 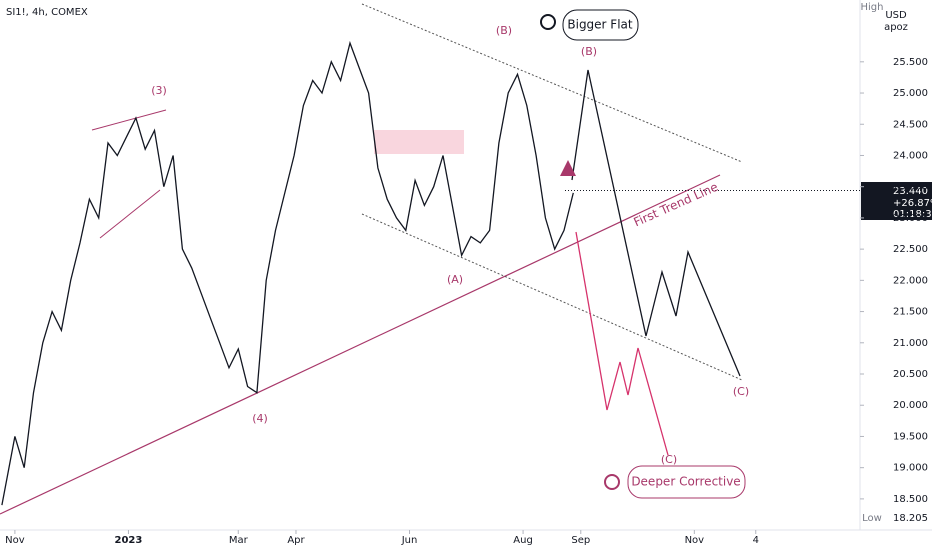 I want to click on price-label-bg, so click(x=896, y=201).